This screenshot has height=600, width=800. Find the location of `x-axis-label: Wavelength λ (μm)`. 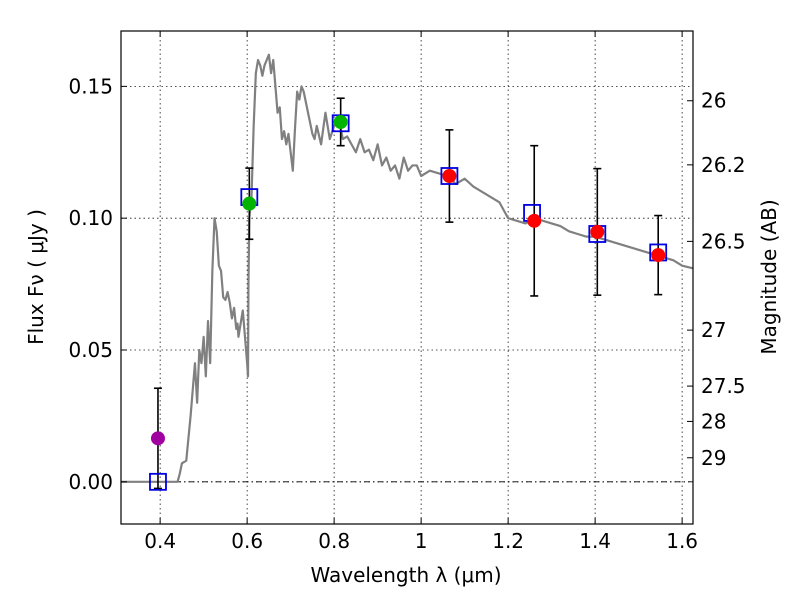

x-axis-label: Wavelength λ (μm) is located at coordinates (405, 575).